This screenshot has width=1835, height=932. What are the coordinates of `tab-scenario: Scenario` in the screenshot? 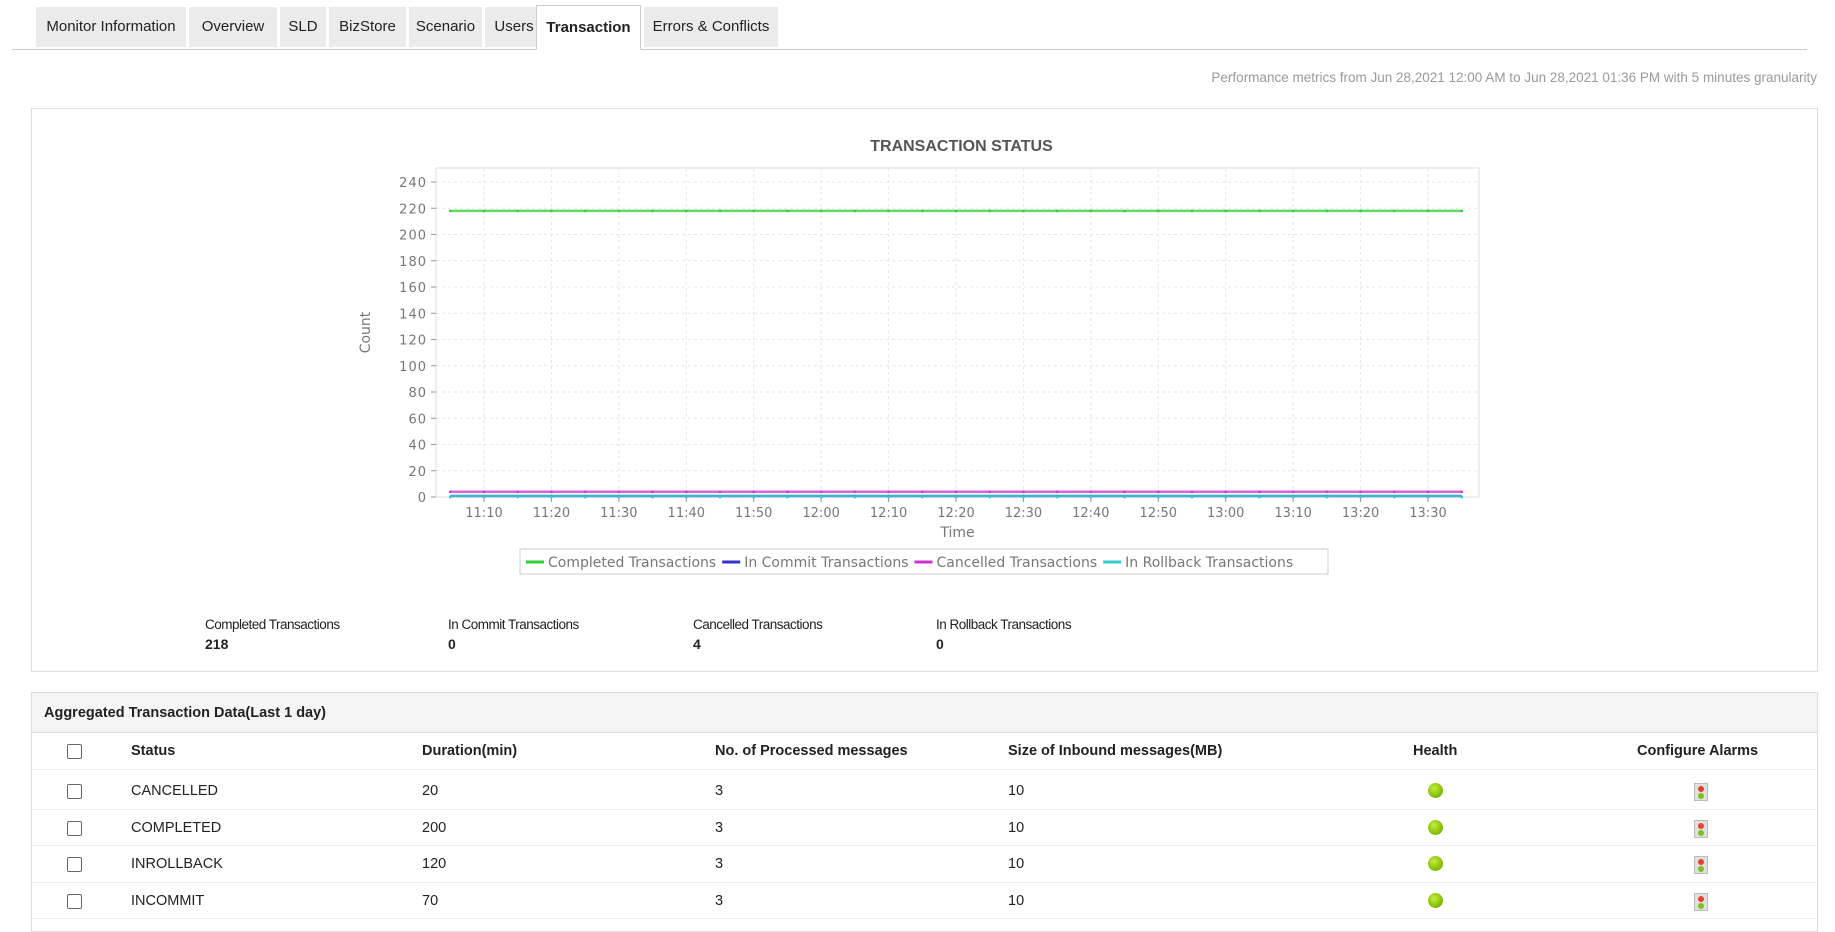 It's located at (445, 27).